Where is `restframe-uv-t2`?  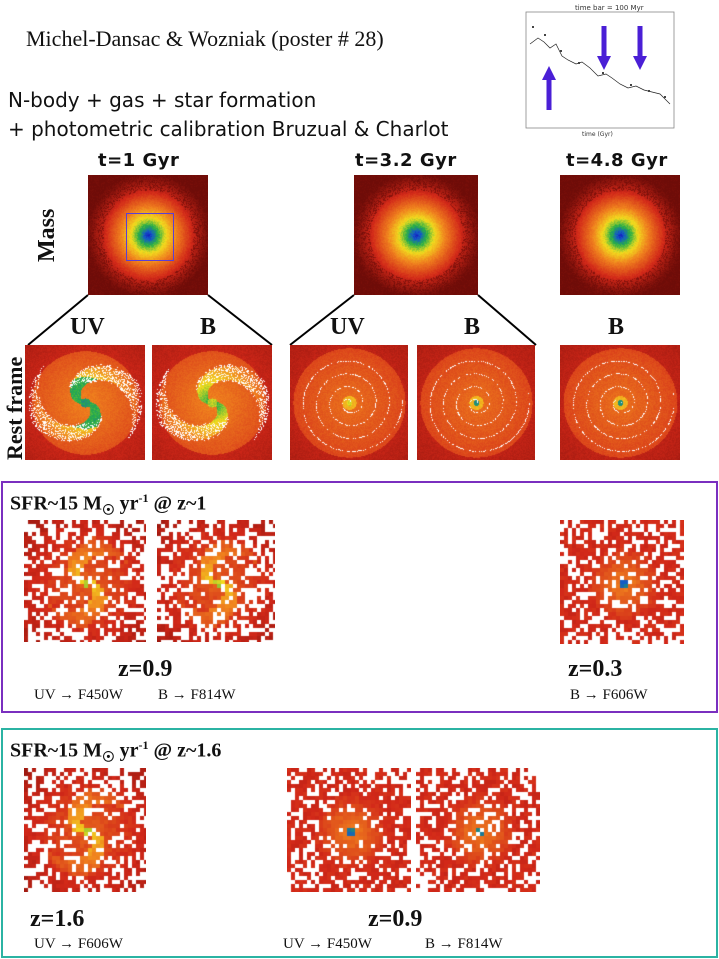 restframe-uv-t2 is located at coordinates (349, 402).